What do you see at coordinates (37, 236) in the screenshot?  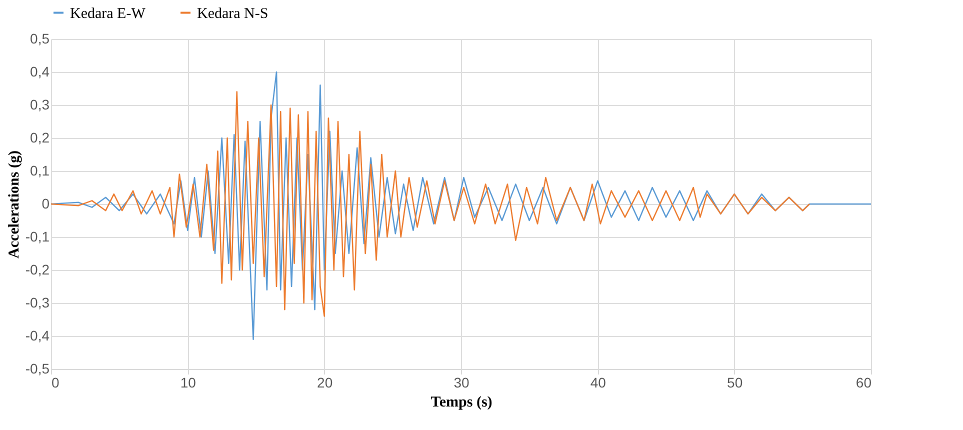 I see `y-tick-label: -0,1` at bounding box center [37, 236].